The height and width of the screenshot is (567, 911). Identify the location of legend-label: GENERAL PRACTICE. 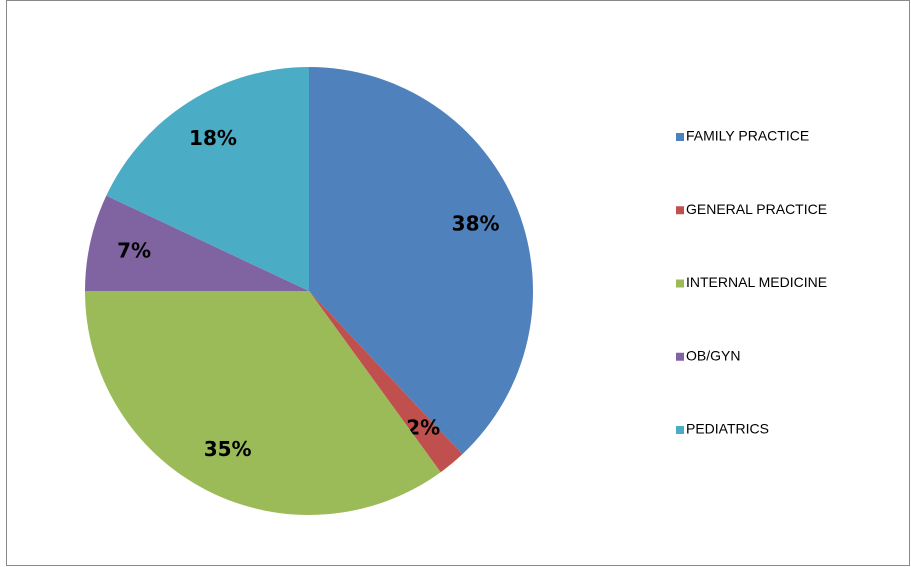
(756, 209).